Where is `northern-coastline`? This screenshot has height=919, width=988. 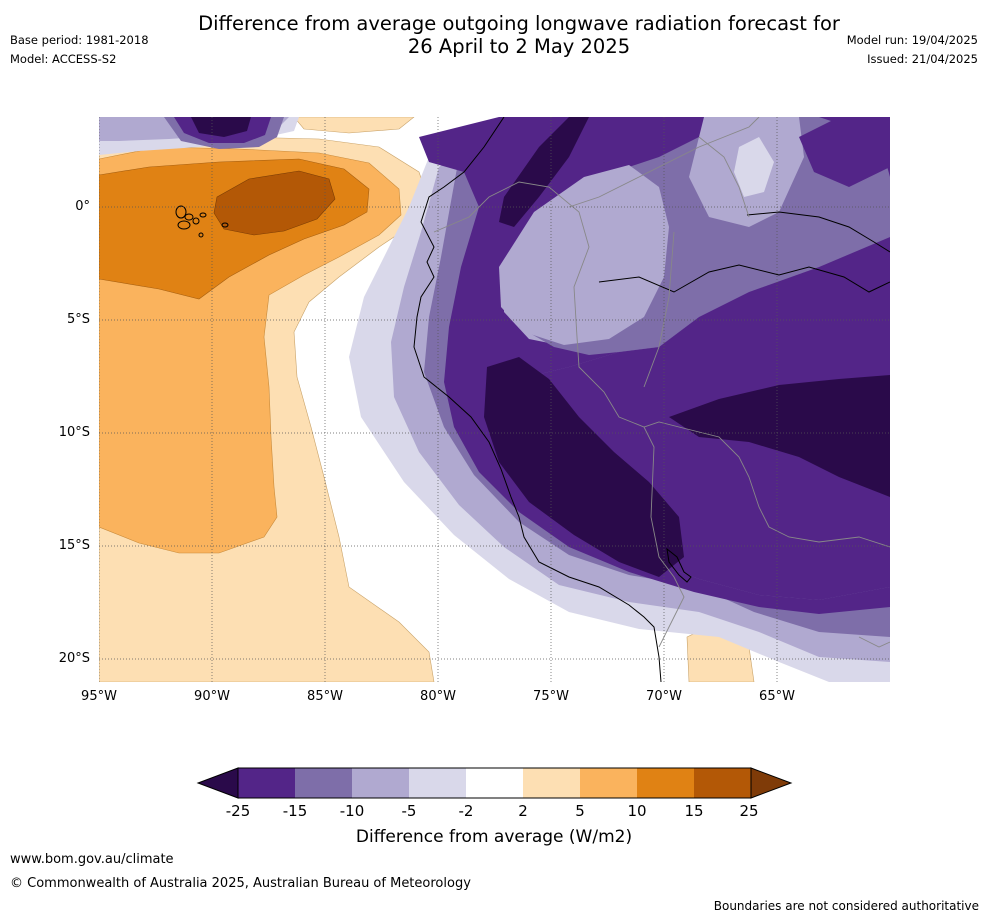 northern-coastline is located at coordinates (818, 232).